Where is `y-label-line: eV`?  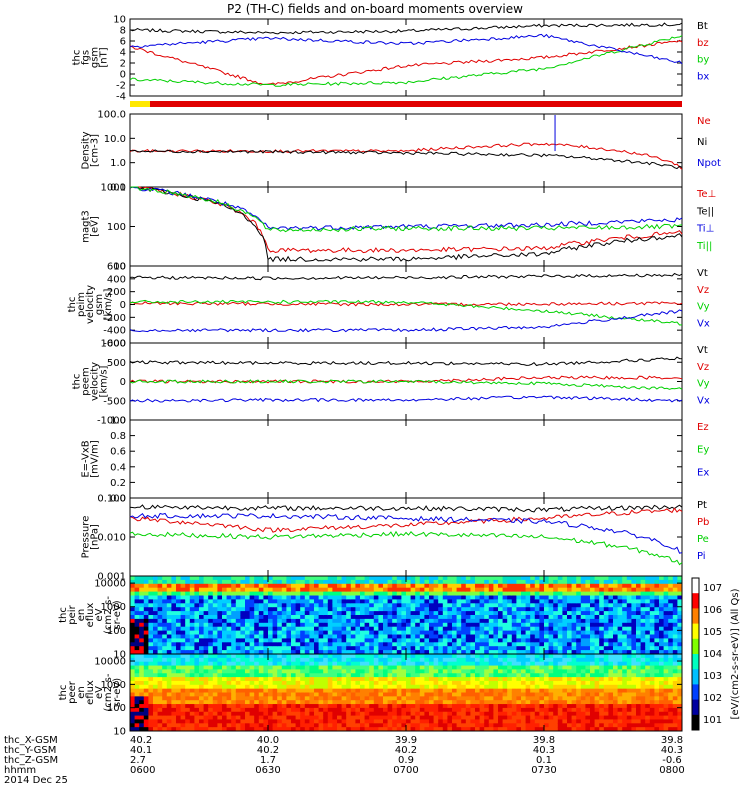 y-label-line: eV is located at coordinates (99, 614).